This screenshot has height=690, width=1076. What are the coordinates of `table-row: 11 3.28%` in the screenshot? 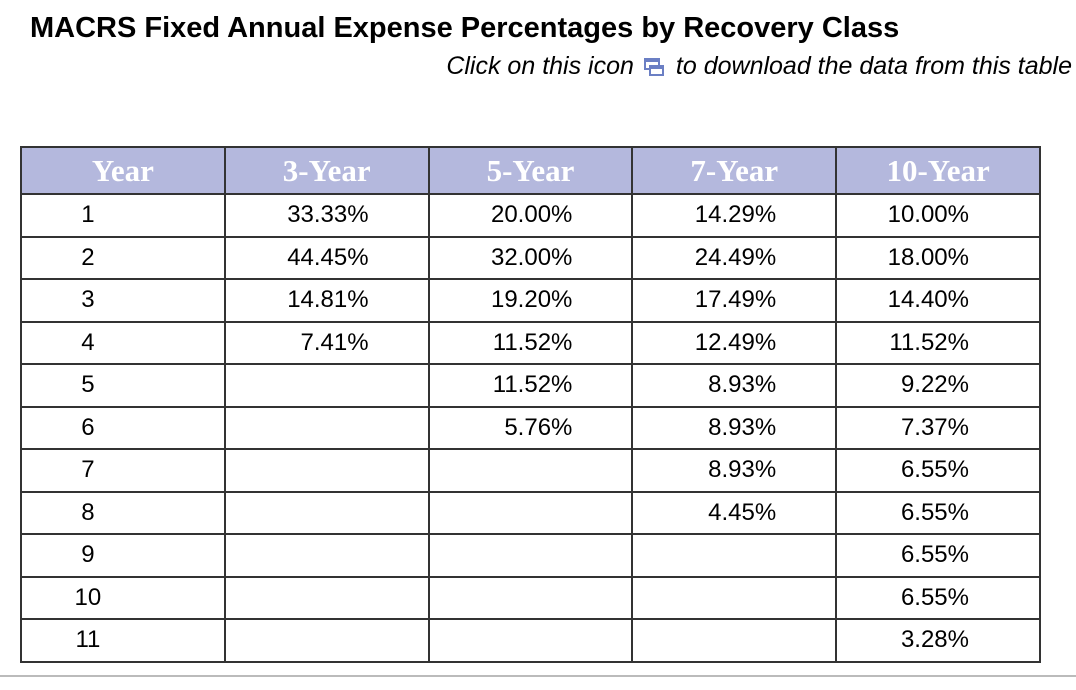 It's located at (530, 640).